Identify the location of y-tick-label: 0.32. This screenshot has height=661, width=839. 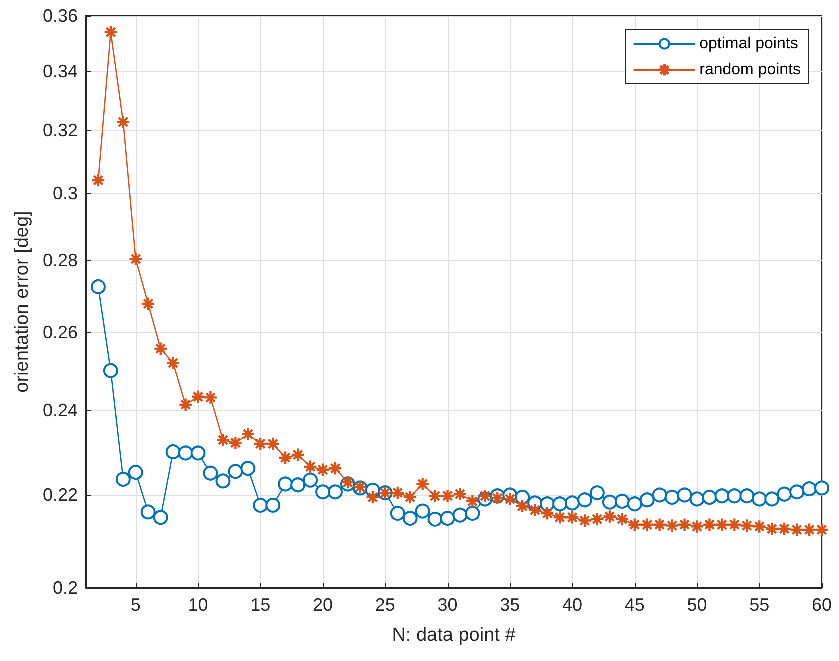
(60, 130).